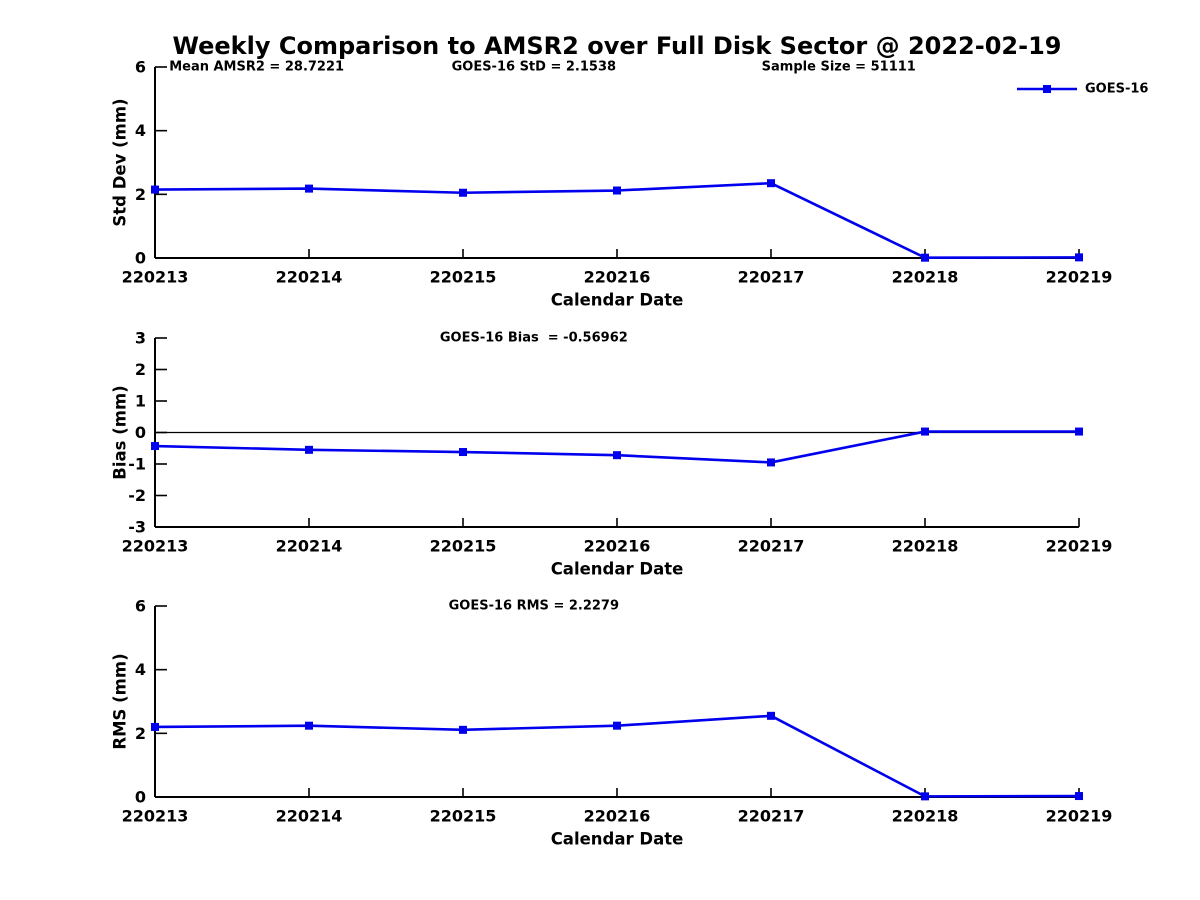  I want to click on y-tick-label: 1, so click(140, 401).